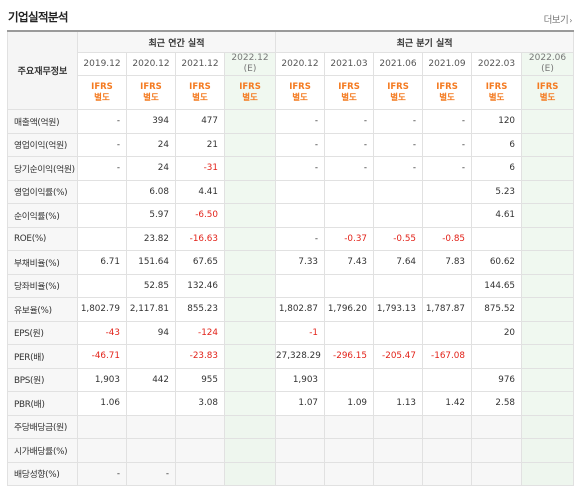  I want to click on label-header: 주요재무정보, so click(42, 70).